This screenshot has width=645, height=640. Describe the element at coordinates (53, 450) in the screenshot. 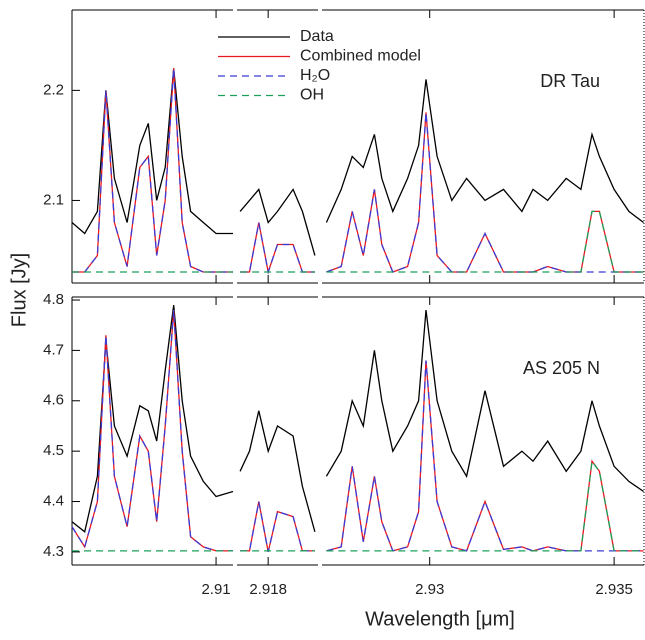

I see `y-tick-label: 4.5` at that location.